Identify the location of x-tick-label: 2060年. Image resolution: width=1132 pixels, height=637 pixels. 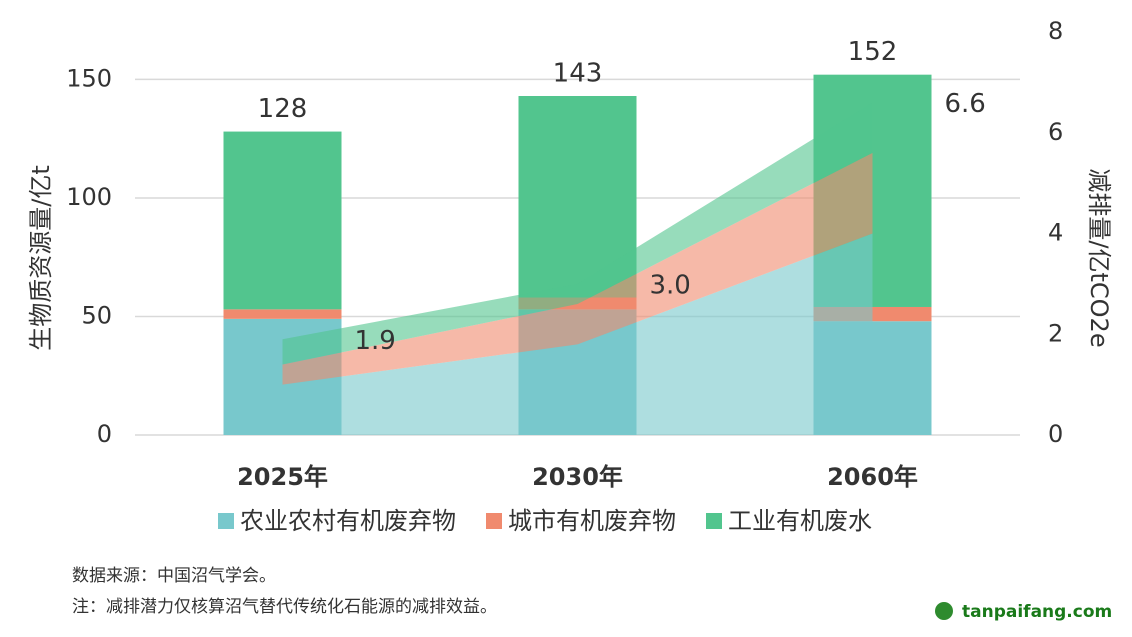
(872, 477).